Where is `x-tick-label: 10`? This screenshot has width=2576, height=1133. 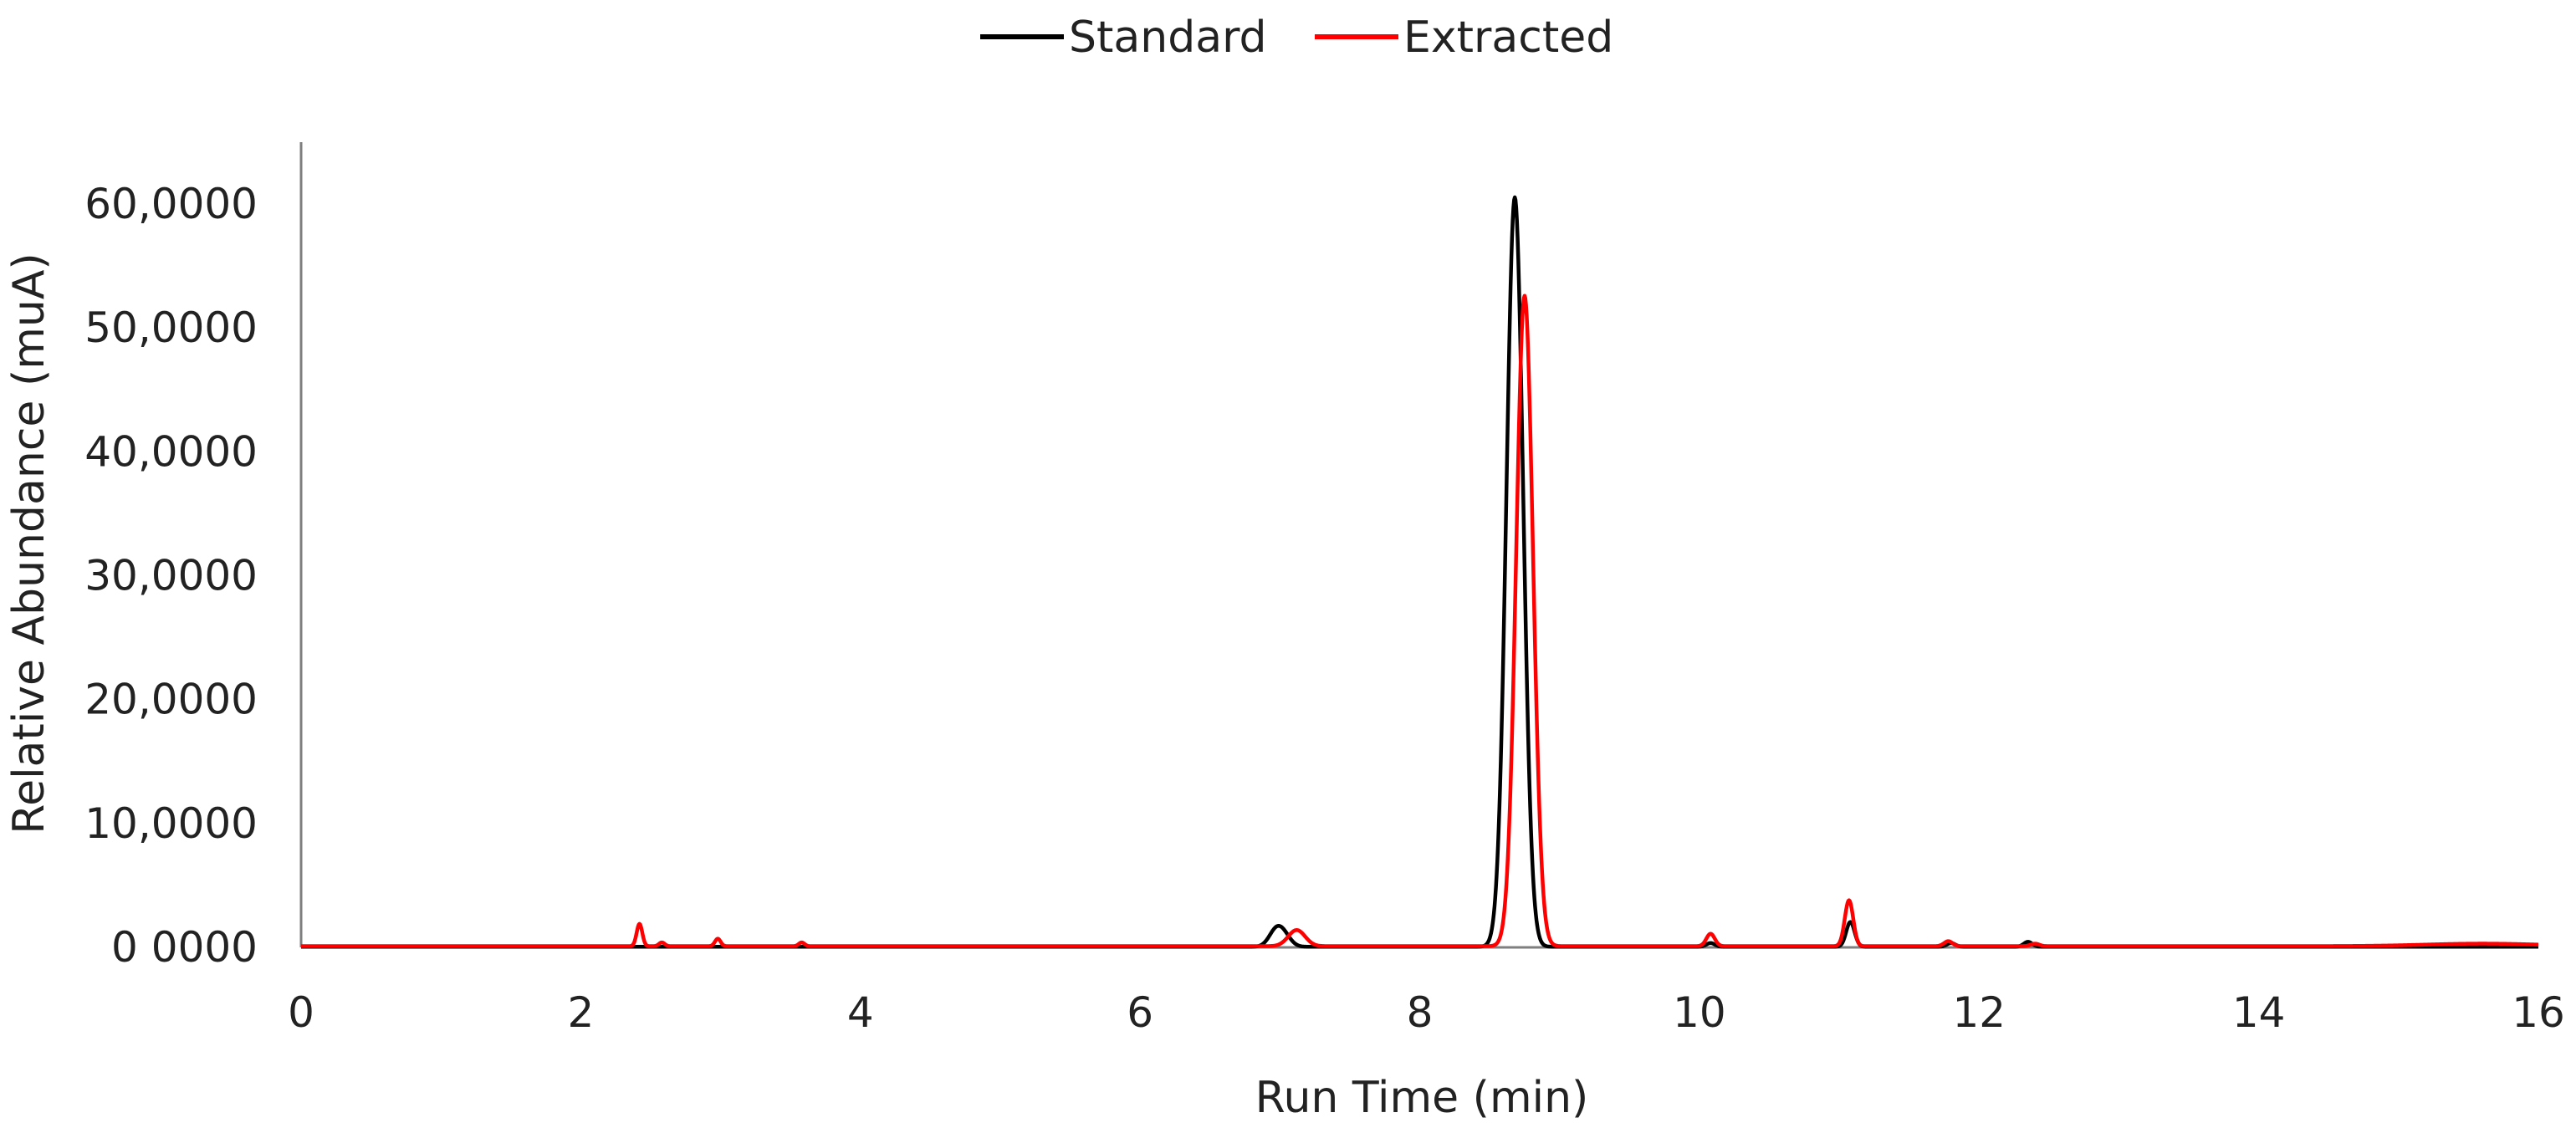 x-tick-label: 10 is located at coordinates (1699, 1012).